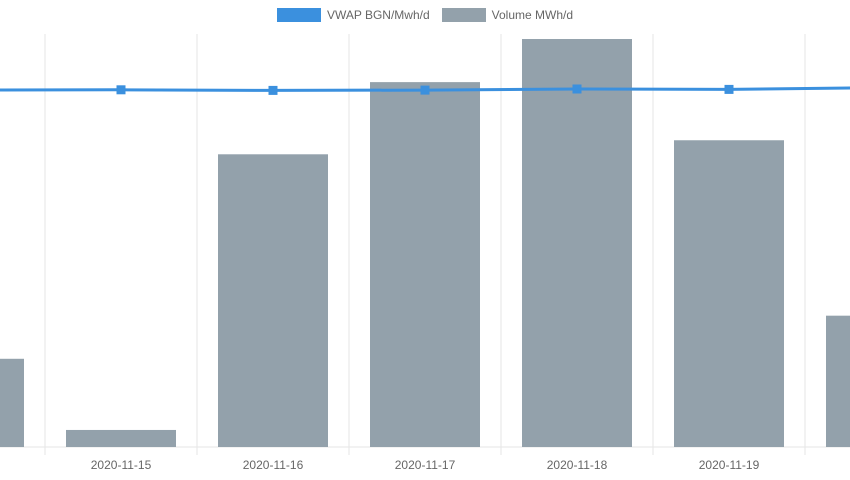 The width and height of the screenshot is (850, 480). I want to click on legend: VWAP BGN/Mwh/d Volume MWh/d, so click(425, 15).